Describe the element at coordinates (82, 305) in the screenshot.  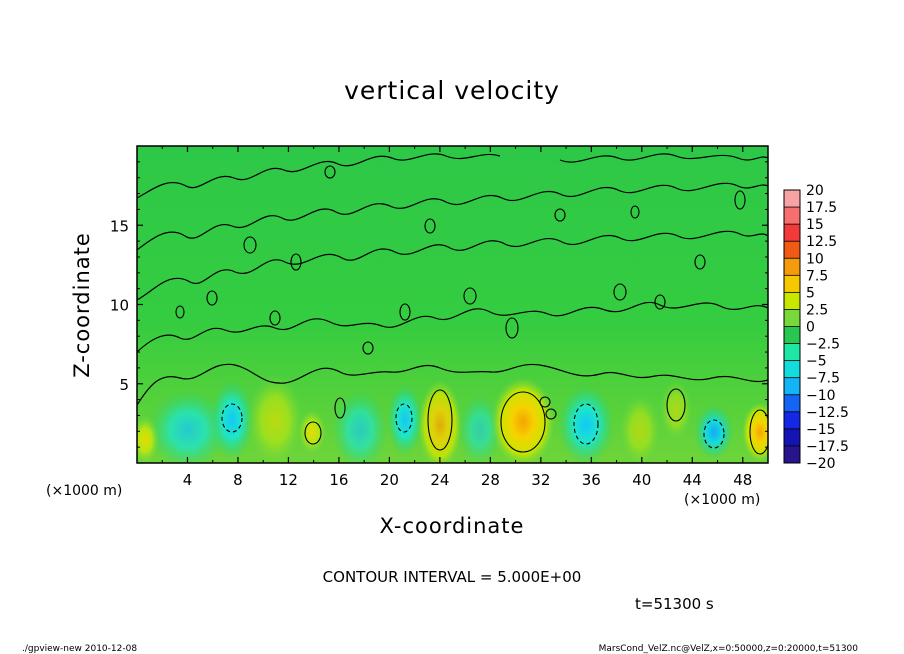
I see `y-axis-label: Z-coordinate` at that location.